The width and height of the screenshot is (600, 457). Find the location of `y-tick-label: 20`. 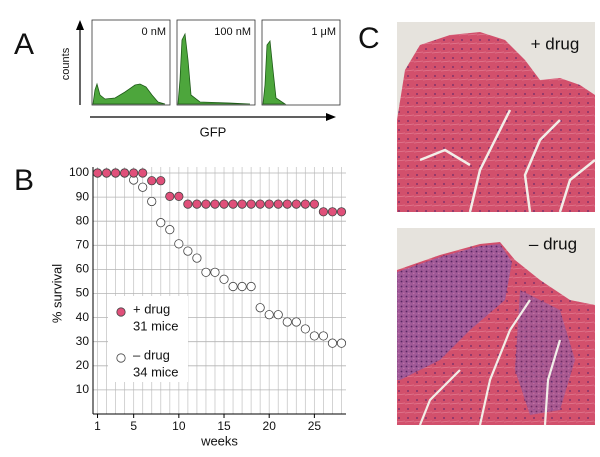

y-tick-label: 20 is located at coordinates (83, 365).